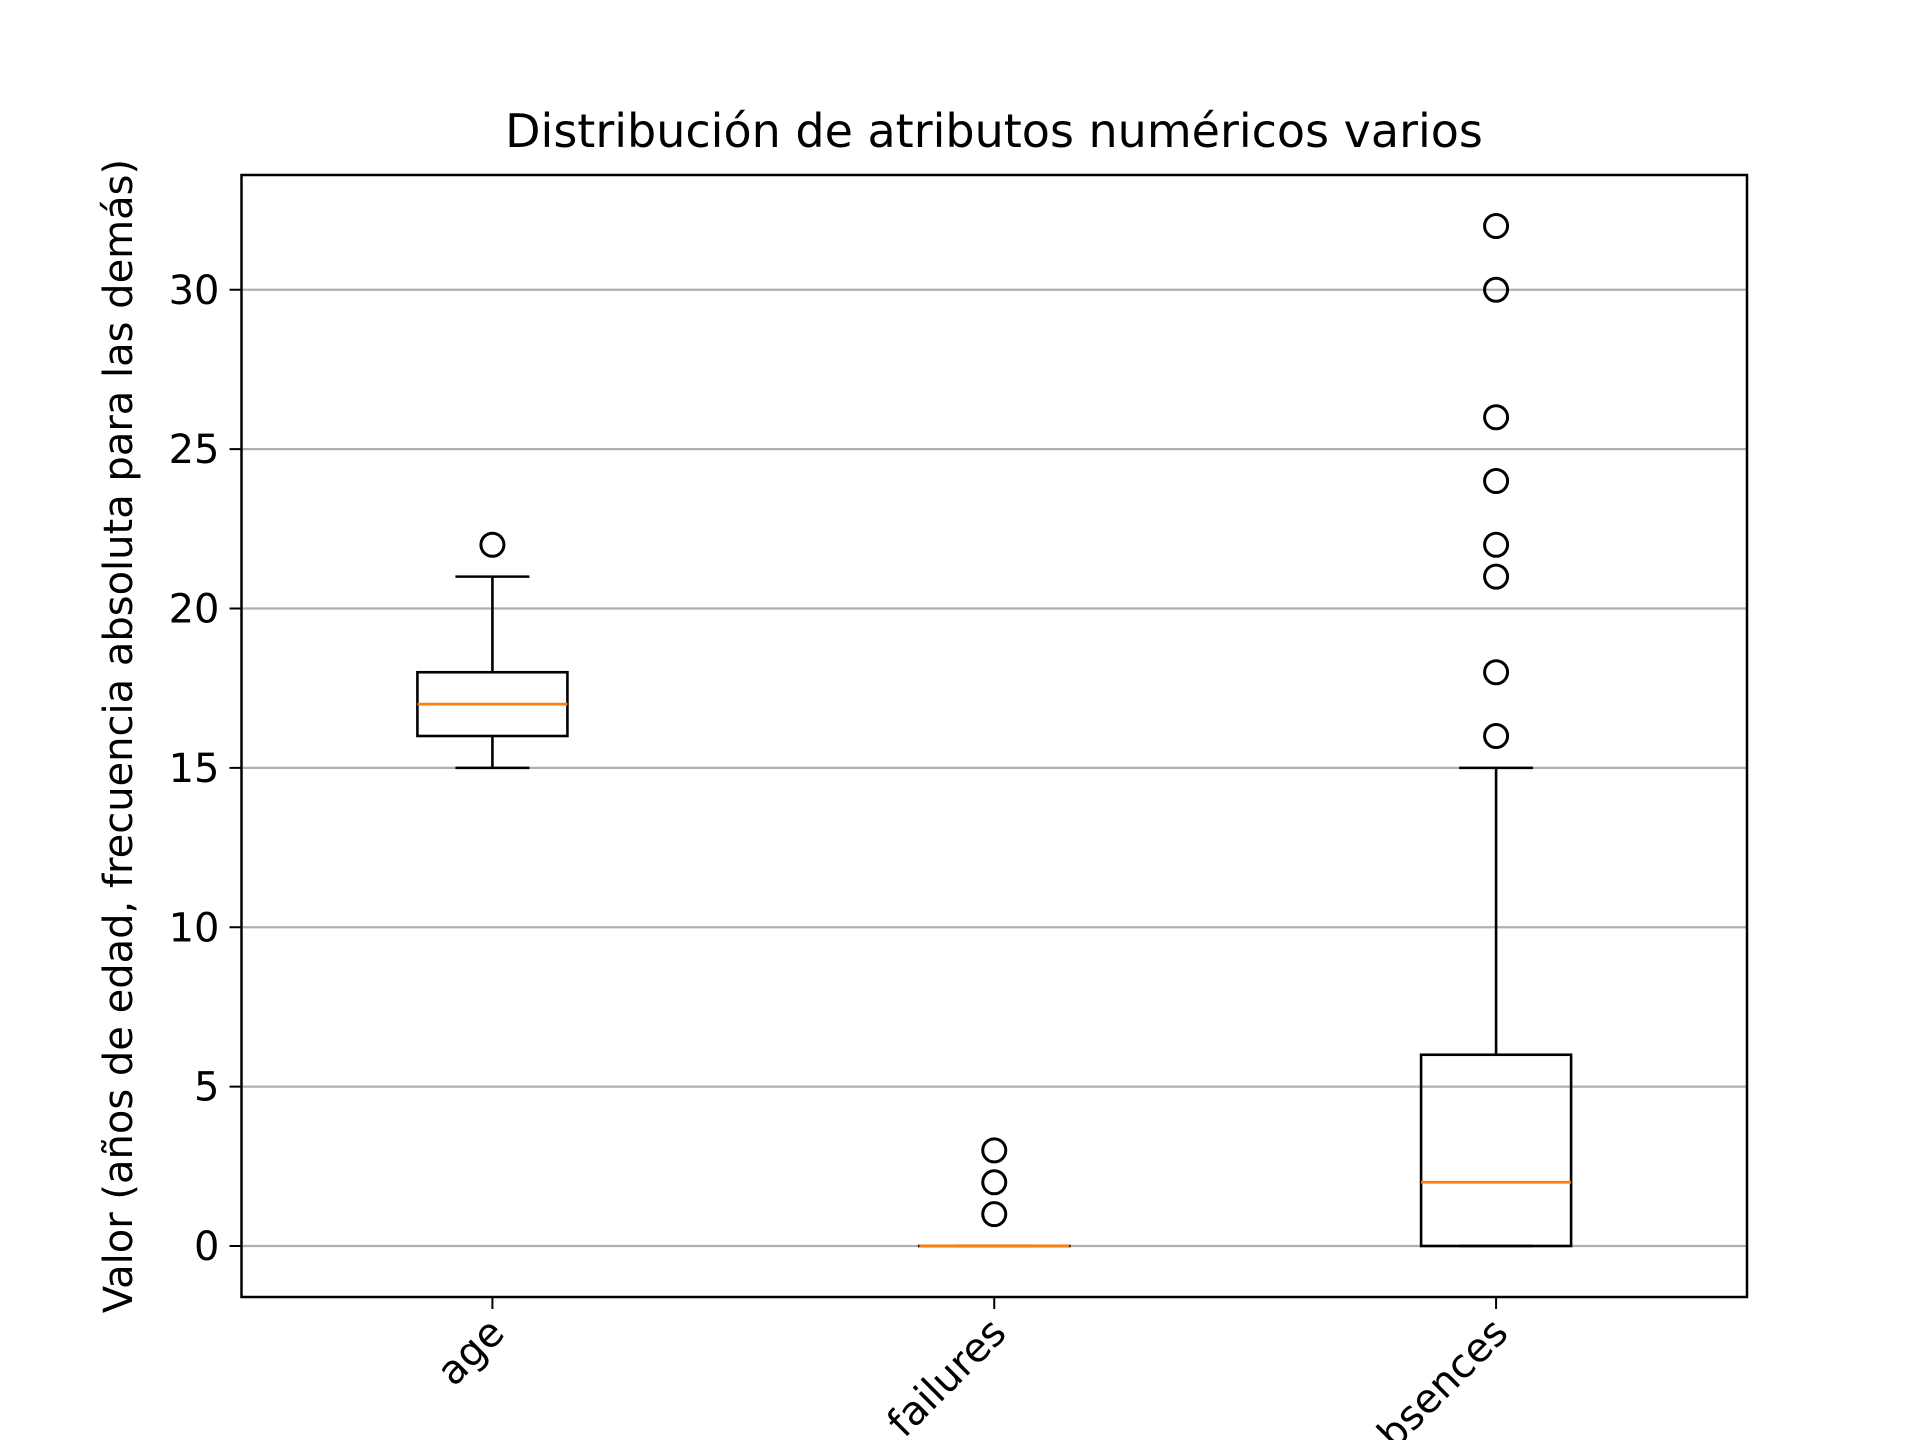  Describe the element at coordinates (1496, 1150) in the screenshot. I see `iqr-box` at that location.